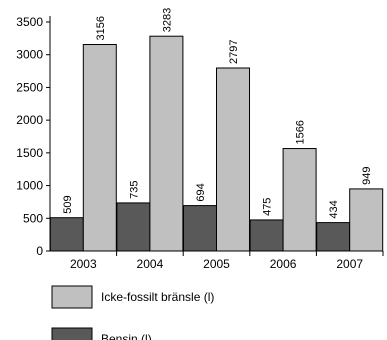 Image resolution: width=387 pixels, height=340 pixels. Describe the element at coordinates (99, 148) in the screenshot. I see `bar-icke-fossilt-2003` at that location.